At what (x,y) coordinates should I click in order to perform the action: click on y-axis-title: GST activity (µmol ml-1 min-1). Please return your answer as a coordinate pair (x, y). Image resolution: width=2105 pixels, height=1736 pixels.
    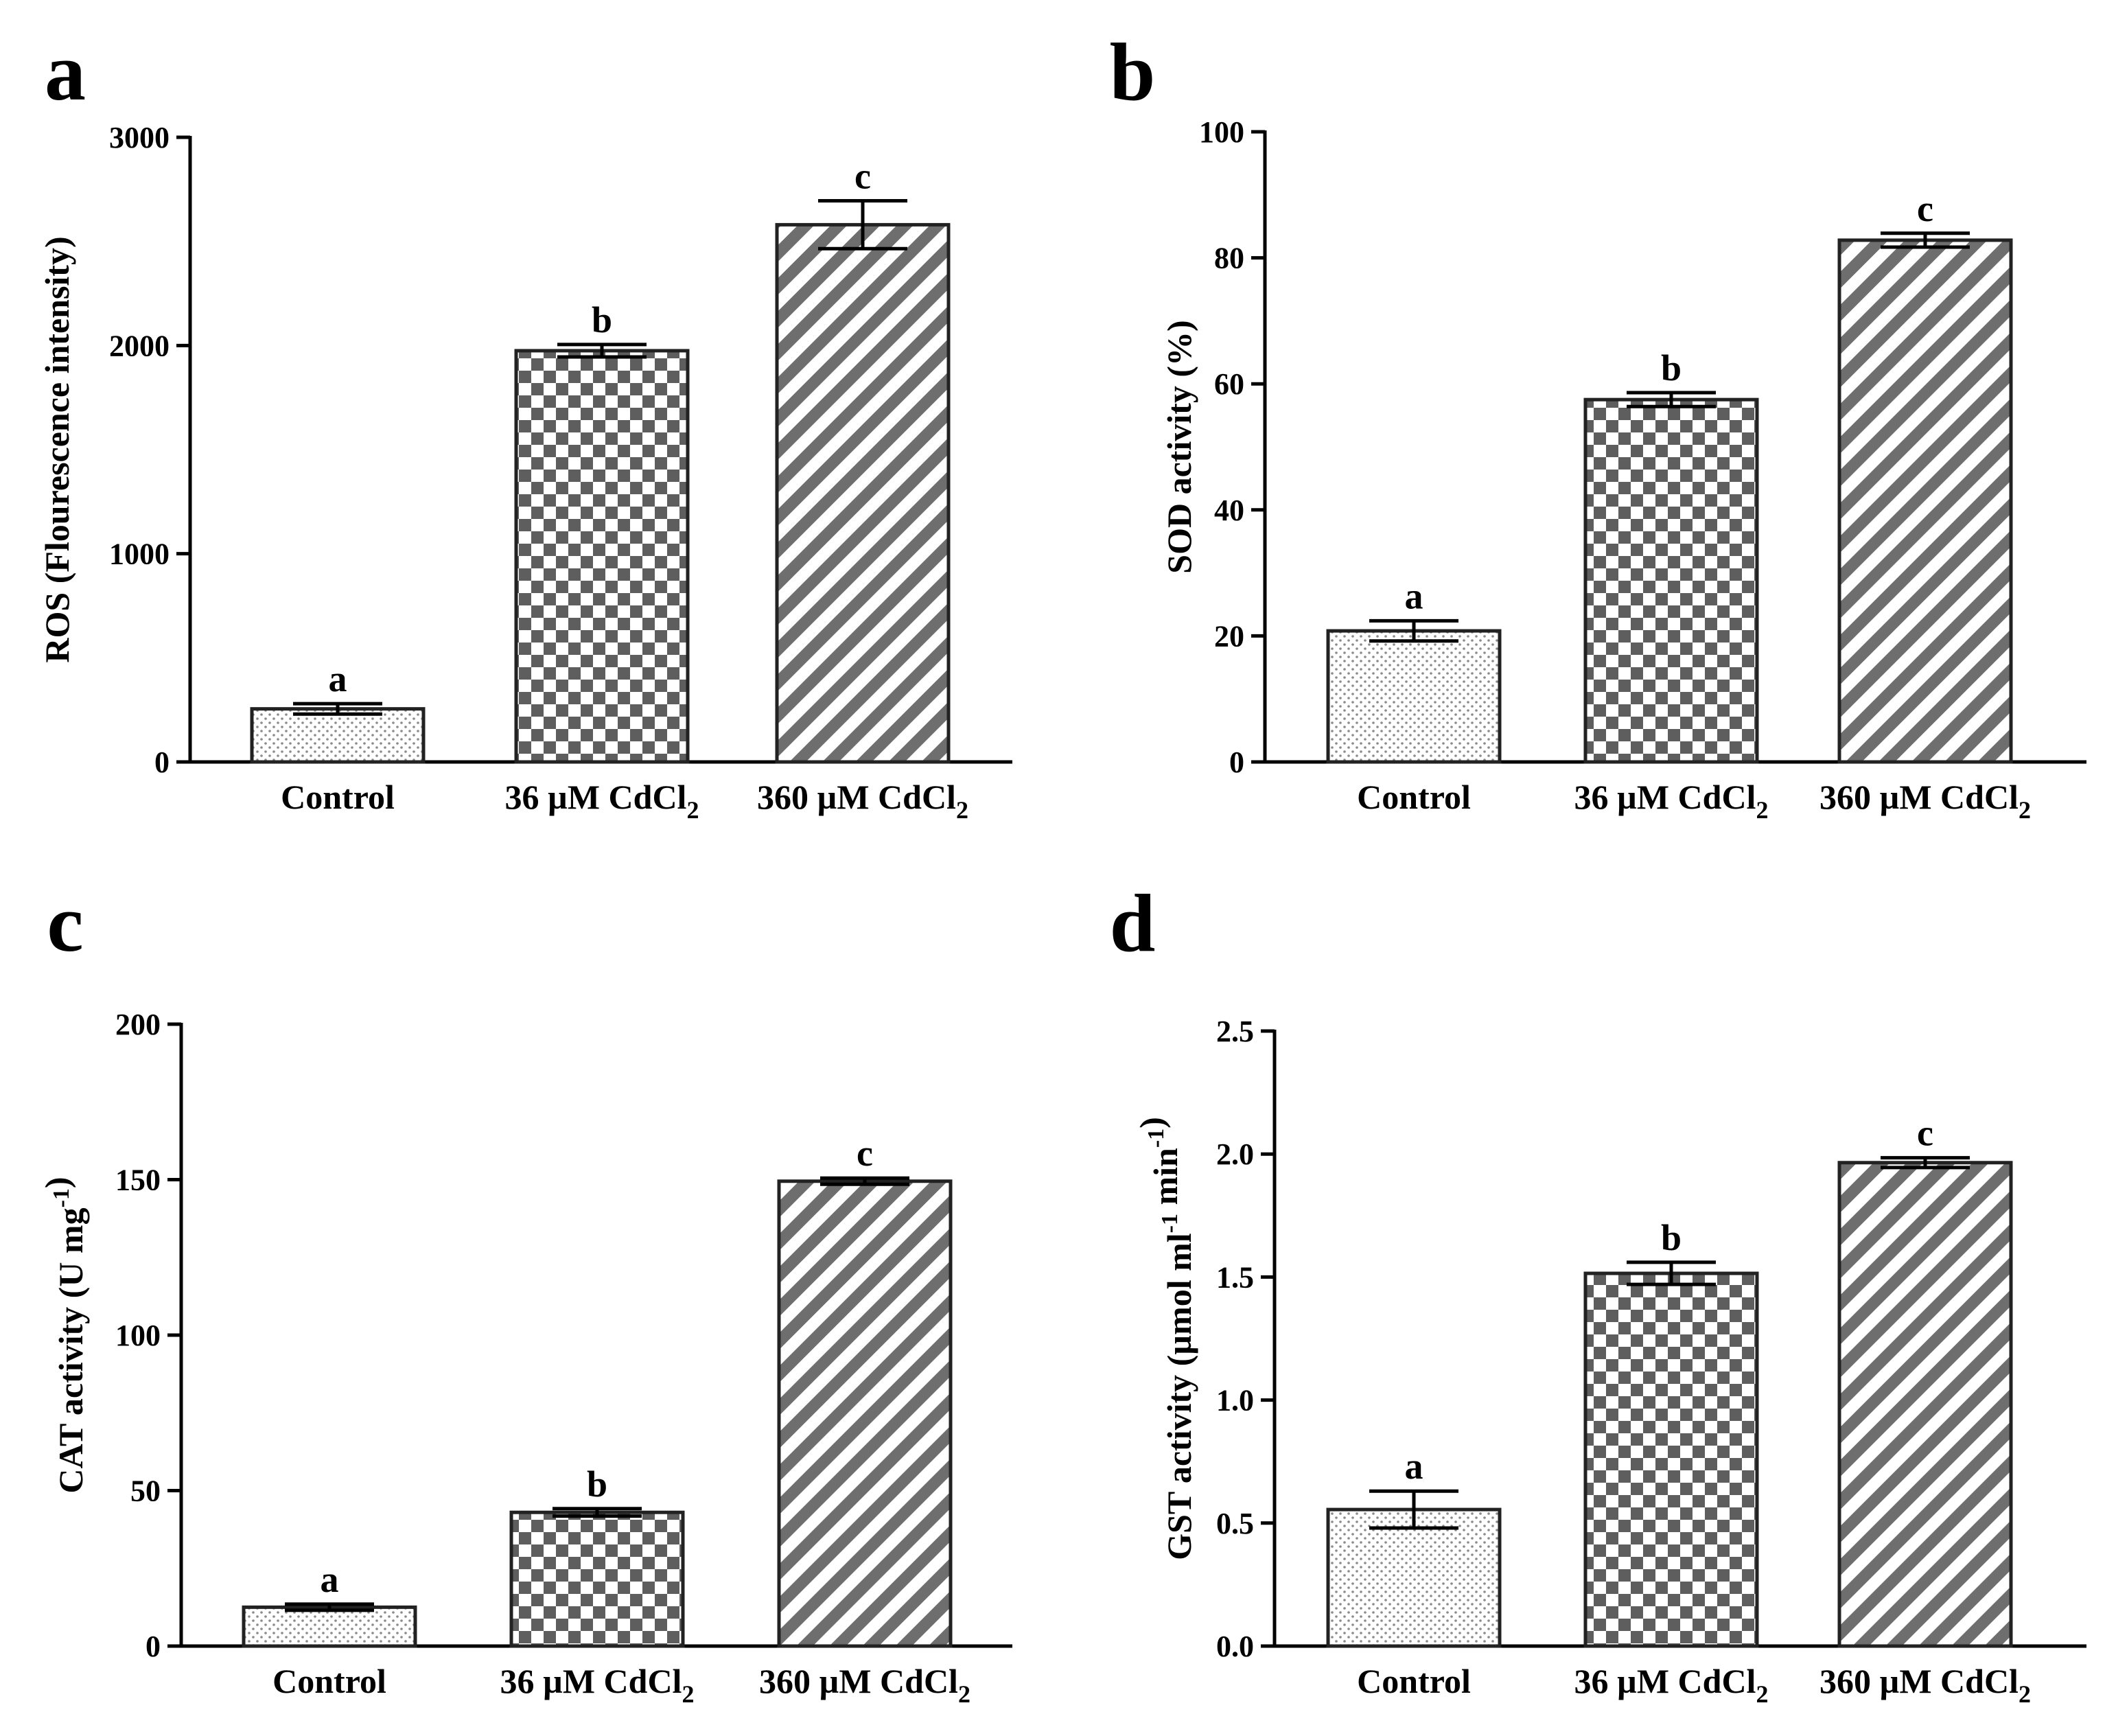
    Looking at the image, I should click on (1165, 1338).